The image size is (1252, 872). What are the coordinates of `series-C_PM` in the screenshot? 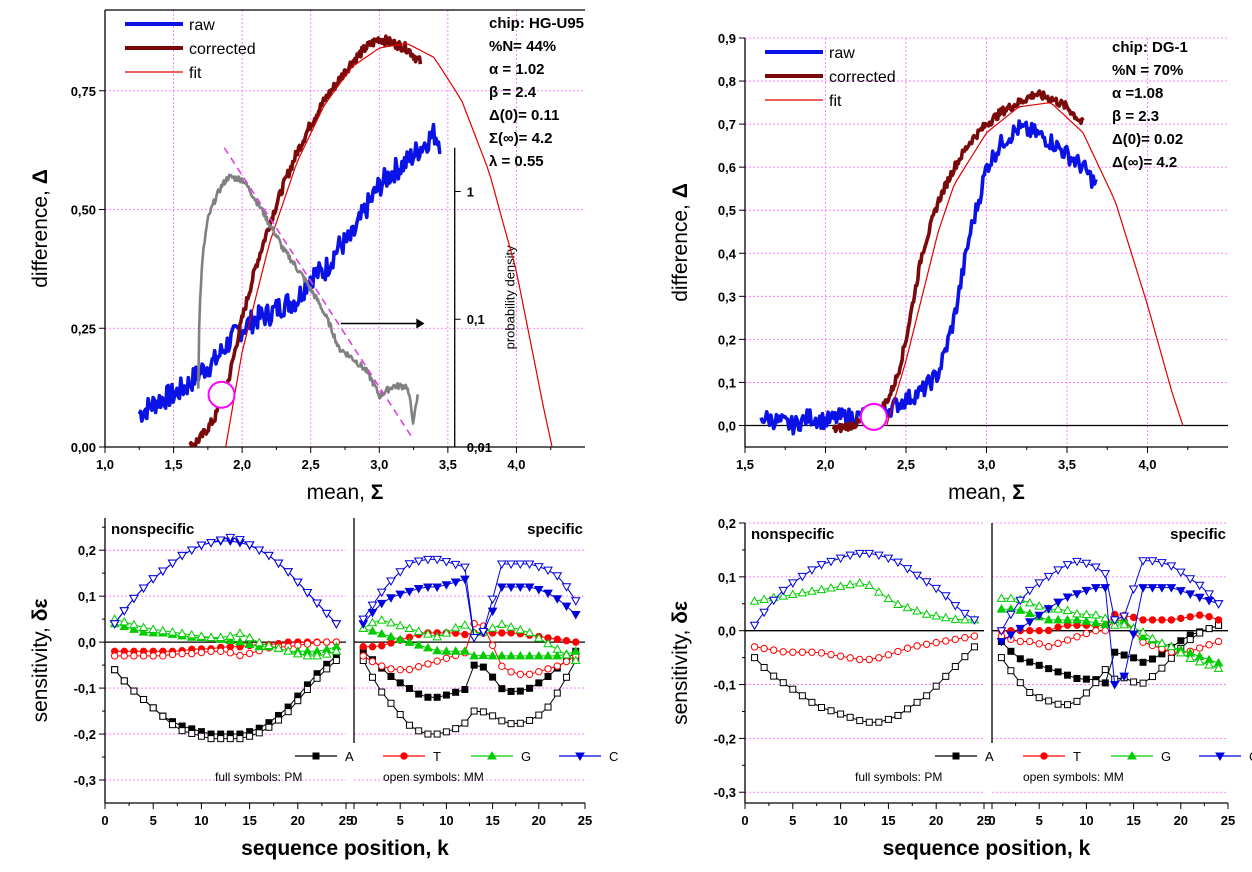 It's located at (1110, 637).